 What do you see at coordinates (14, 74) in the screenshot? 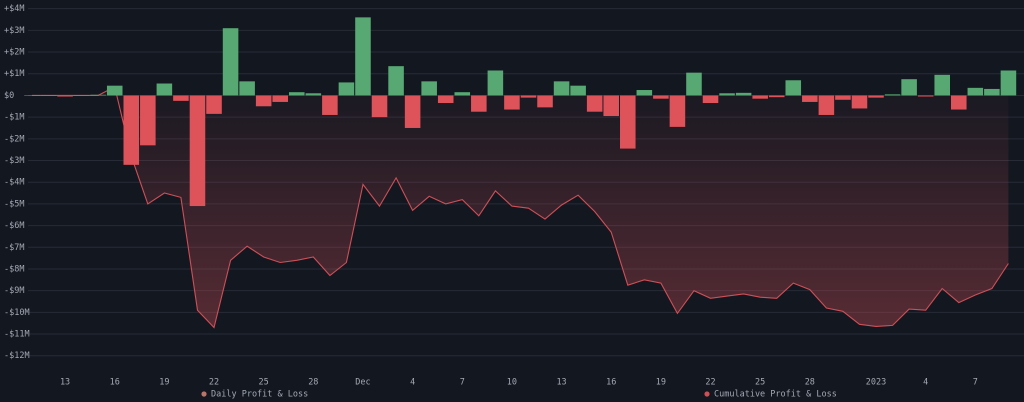
I see `y-tick-label: +$1M` at bounding box center [14, 74].